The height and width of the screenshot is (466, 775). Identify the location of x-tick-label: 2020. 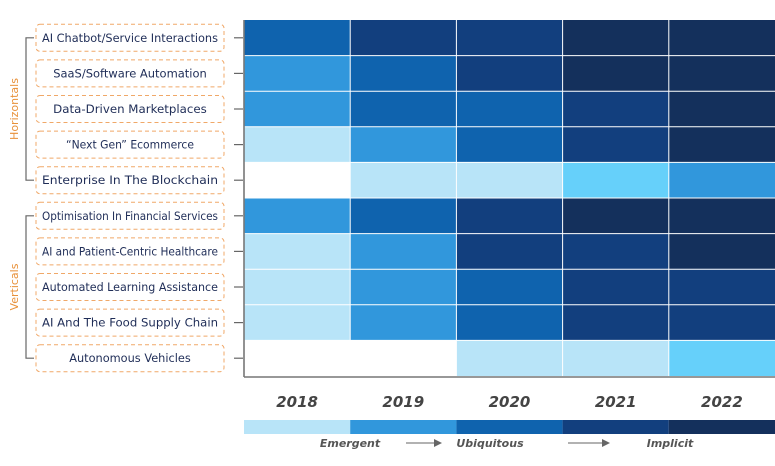
(510, 402).